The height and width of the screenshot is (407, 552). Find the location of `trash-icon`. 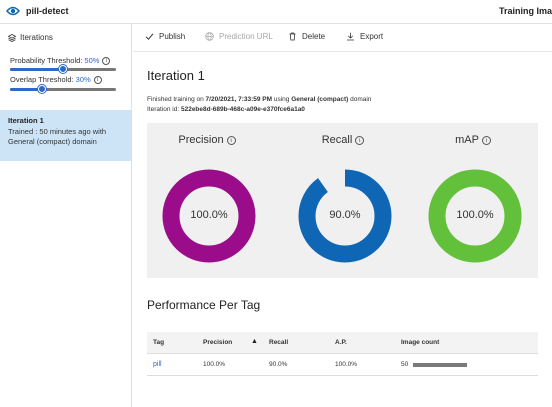

trash-icon is located at coordinates (292, 36).